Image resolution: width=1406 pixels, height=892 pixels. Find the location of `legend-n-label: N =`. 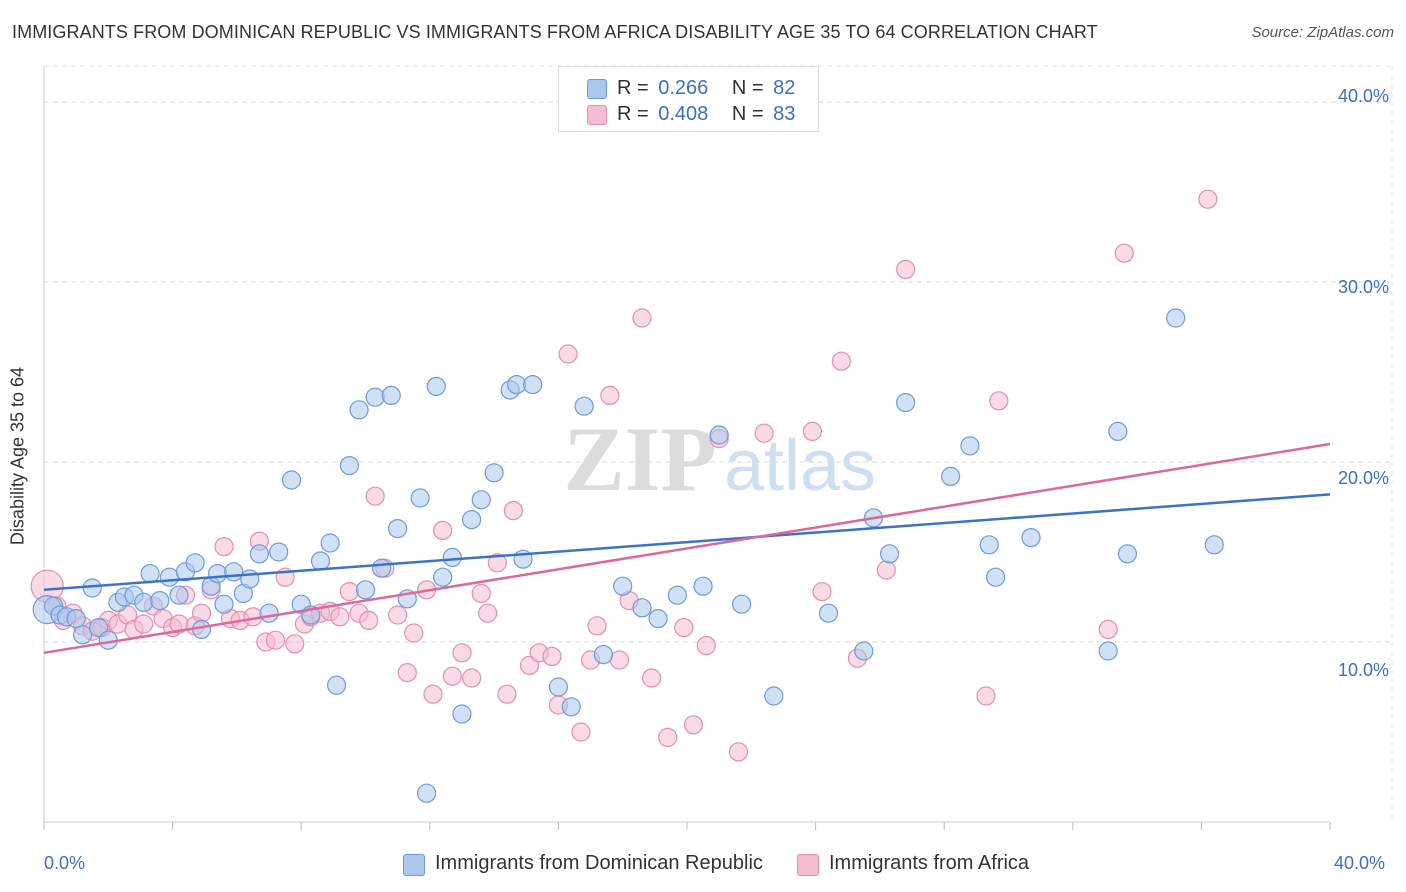

legend-n-label: N = is located at coordinates (747, 88).